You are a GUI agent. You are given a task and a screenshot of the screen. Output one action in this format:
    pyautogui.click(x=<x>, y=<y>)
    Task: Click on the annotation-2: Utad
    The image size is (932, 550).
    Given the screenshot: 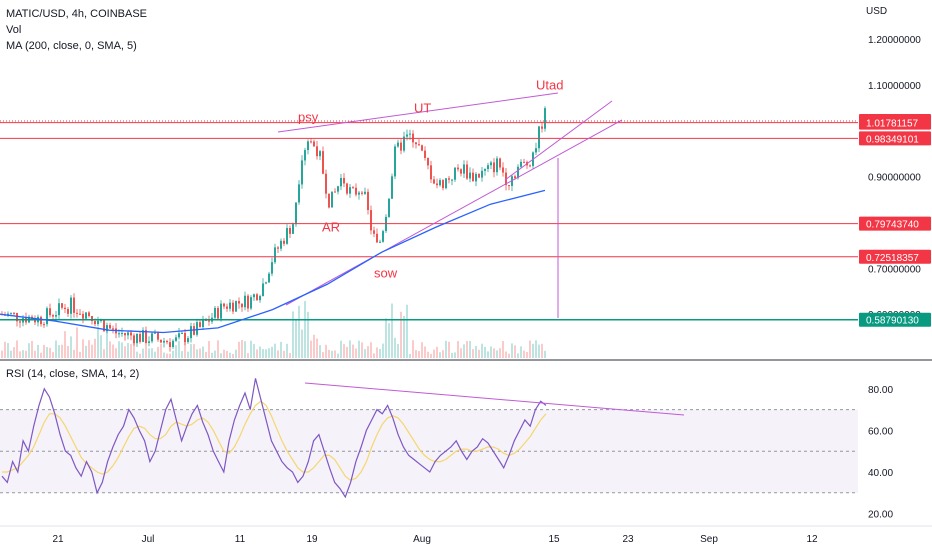 What is the action you would take?
    pyautogui.click(x=549, y=85)
    